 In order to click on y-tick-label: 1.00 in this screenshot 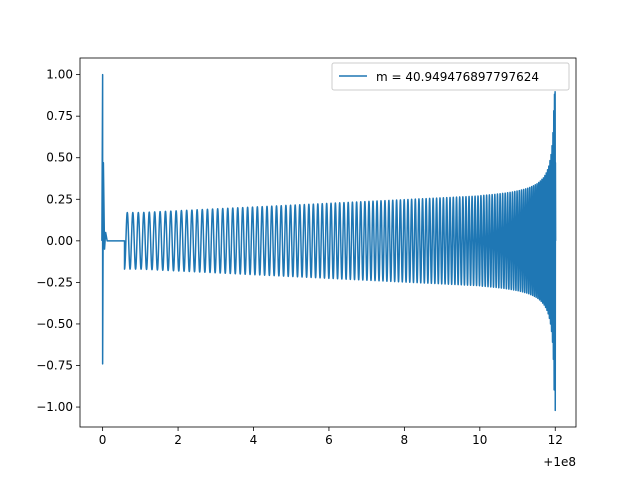, I will do `click(59, 75)`.